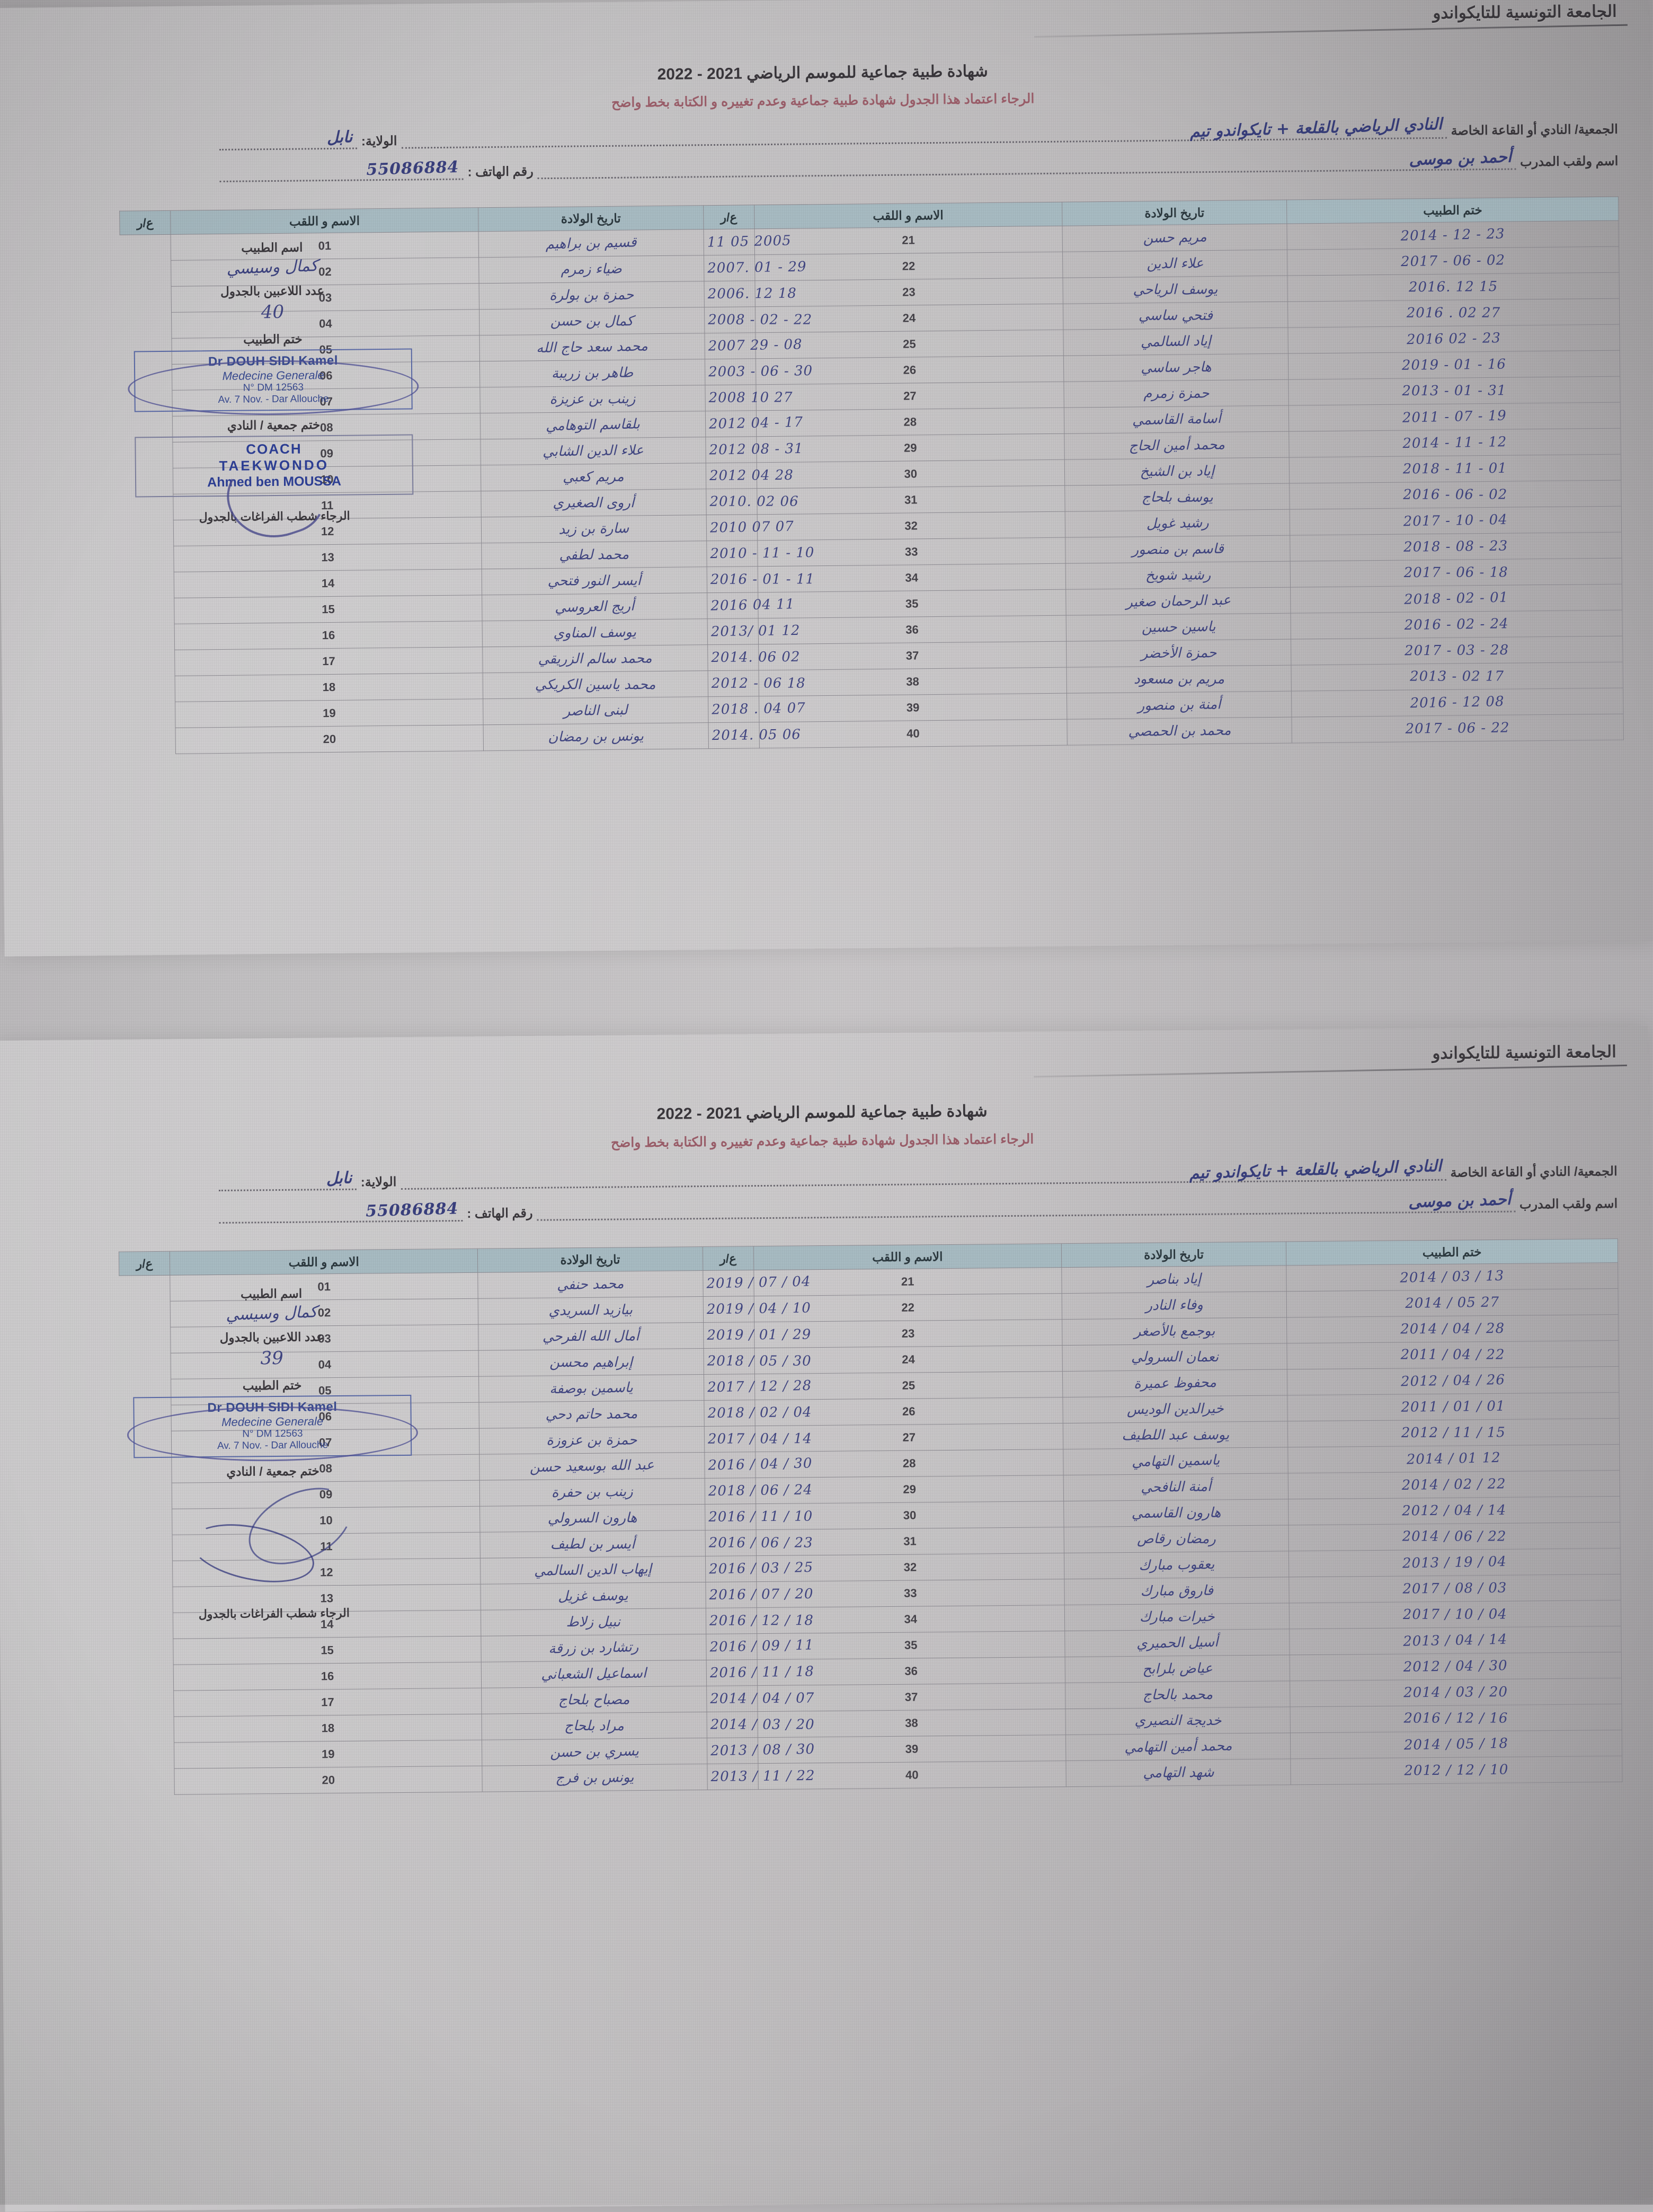 This screenshot has height=2212, width=1653. I want to click on name-cell-left: رمضان رقاص, so click(1176, 1539).